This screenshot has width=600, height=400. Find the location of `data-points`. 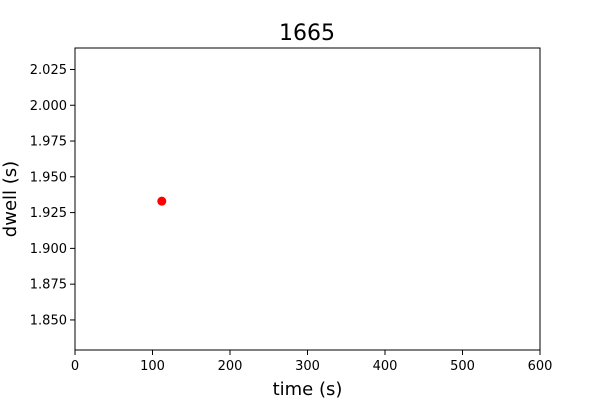

data-points is located at coordinates (162, 201).